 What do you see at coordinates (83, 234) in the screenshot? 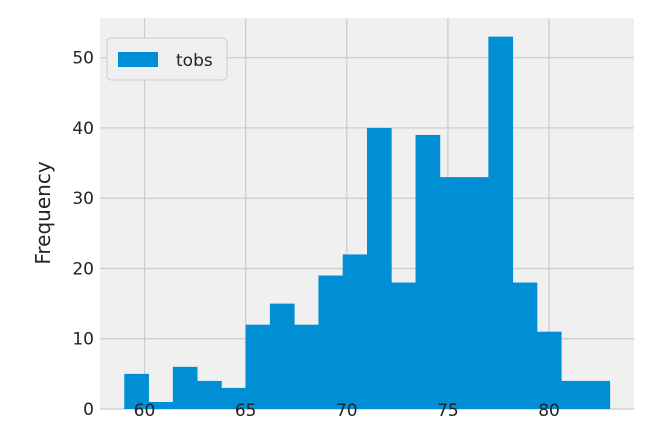
I see `y-tick-labels: 0 10 20 30 40 50` at bounding box center [83, 234].